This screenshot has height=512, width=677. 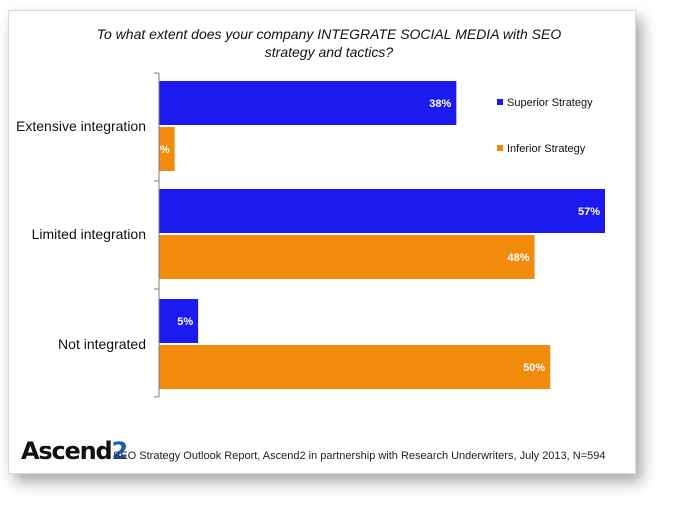 What do you see at coordinates (185, 322) in the screenshot?
I see `data-label-not-integrated-superior-strategy: 5%` at bounding box center [185, 322].